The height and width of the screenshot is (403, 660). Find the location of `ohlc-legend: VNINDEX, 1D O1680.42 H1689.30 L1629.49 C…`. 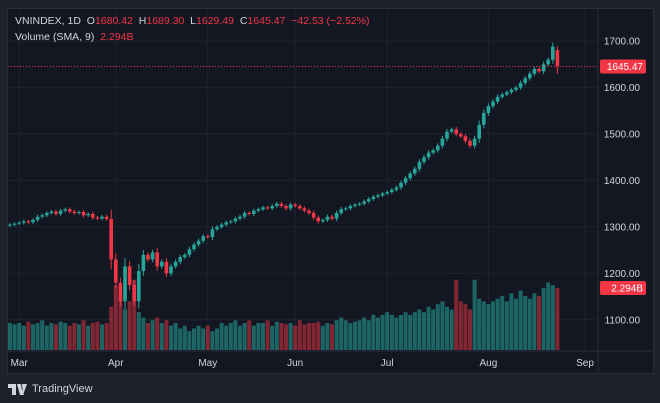

ohlc-legend: VNINDEX, 1D O1680.42 H1689.30 L1629.49 C… is located at coordinates (192, 21).